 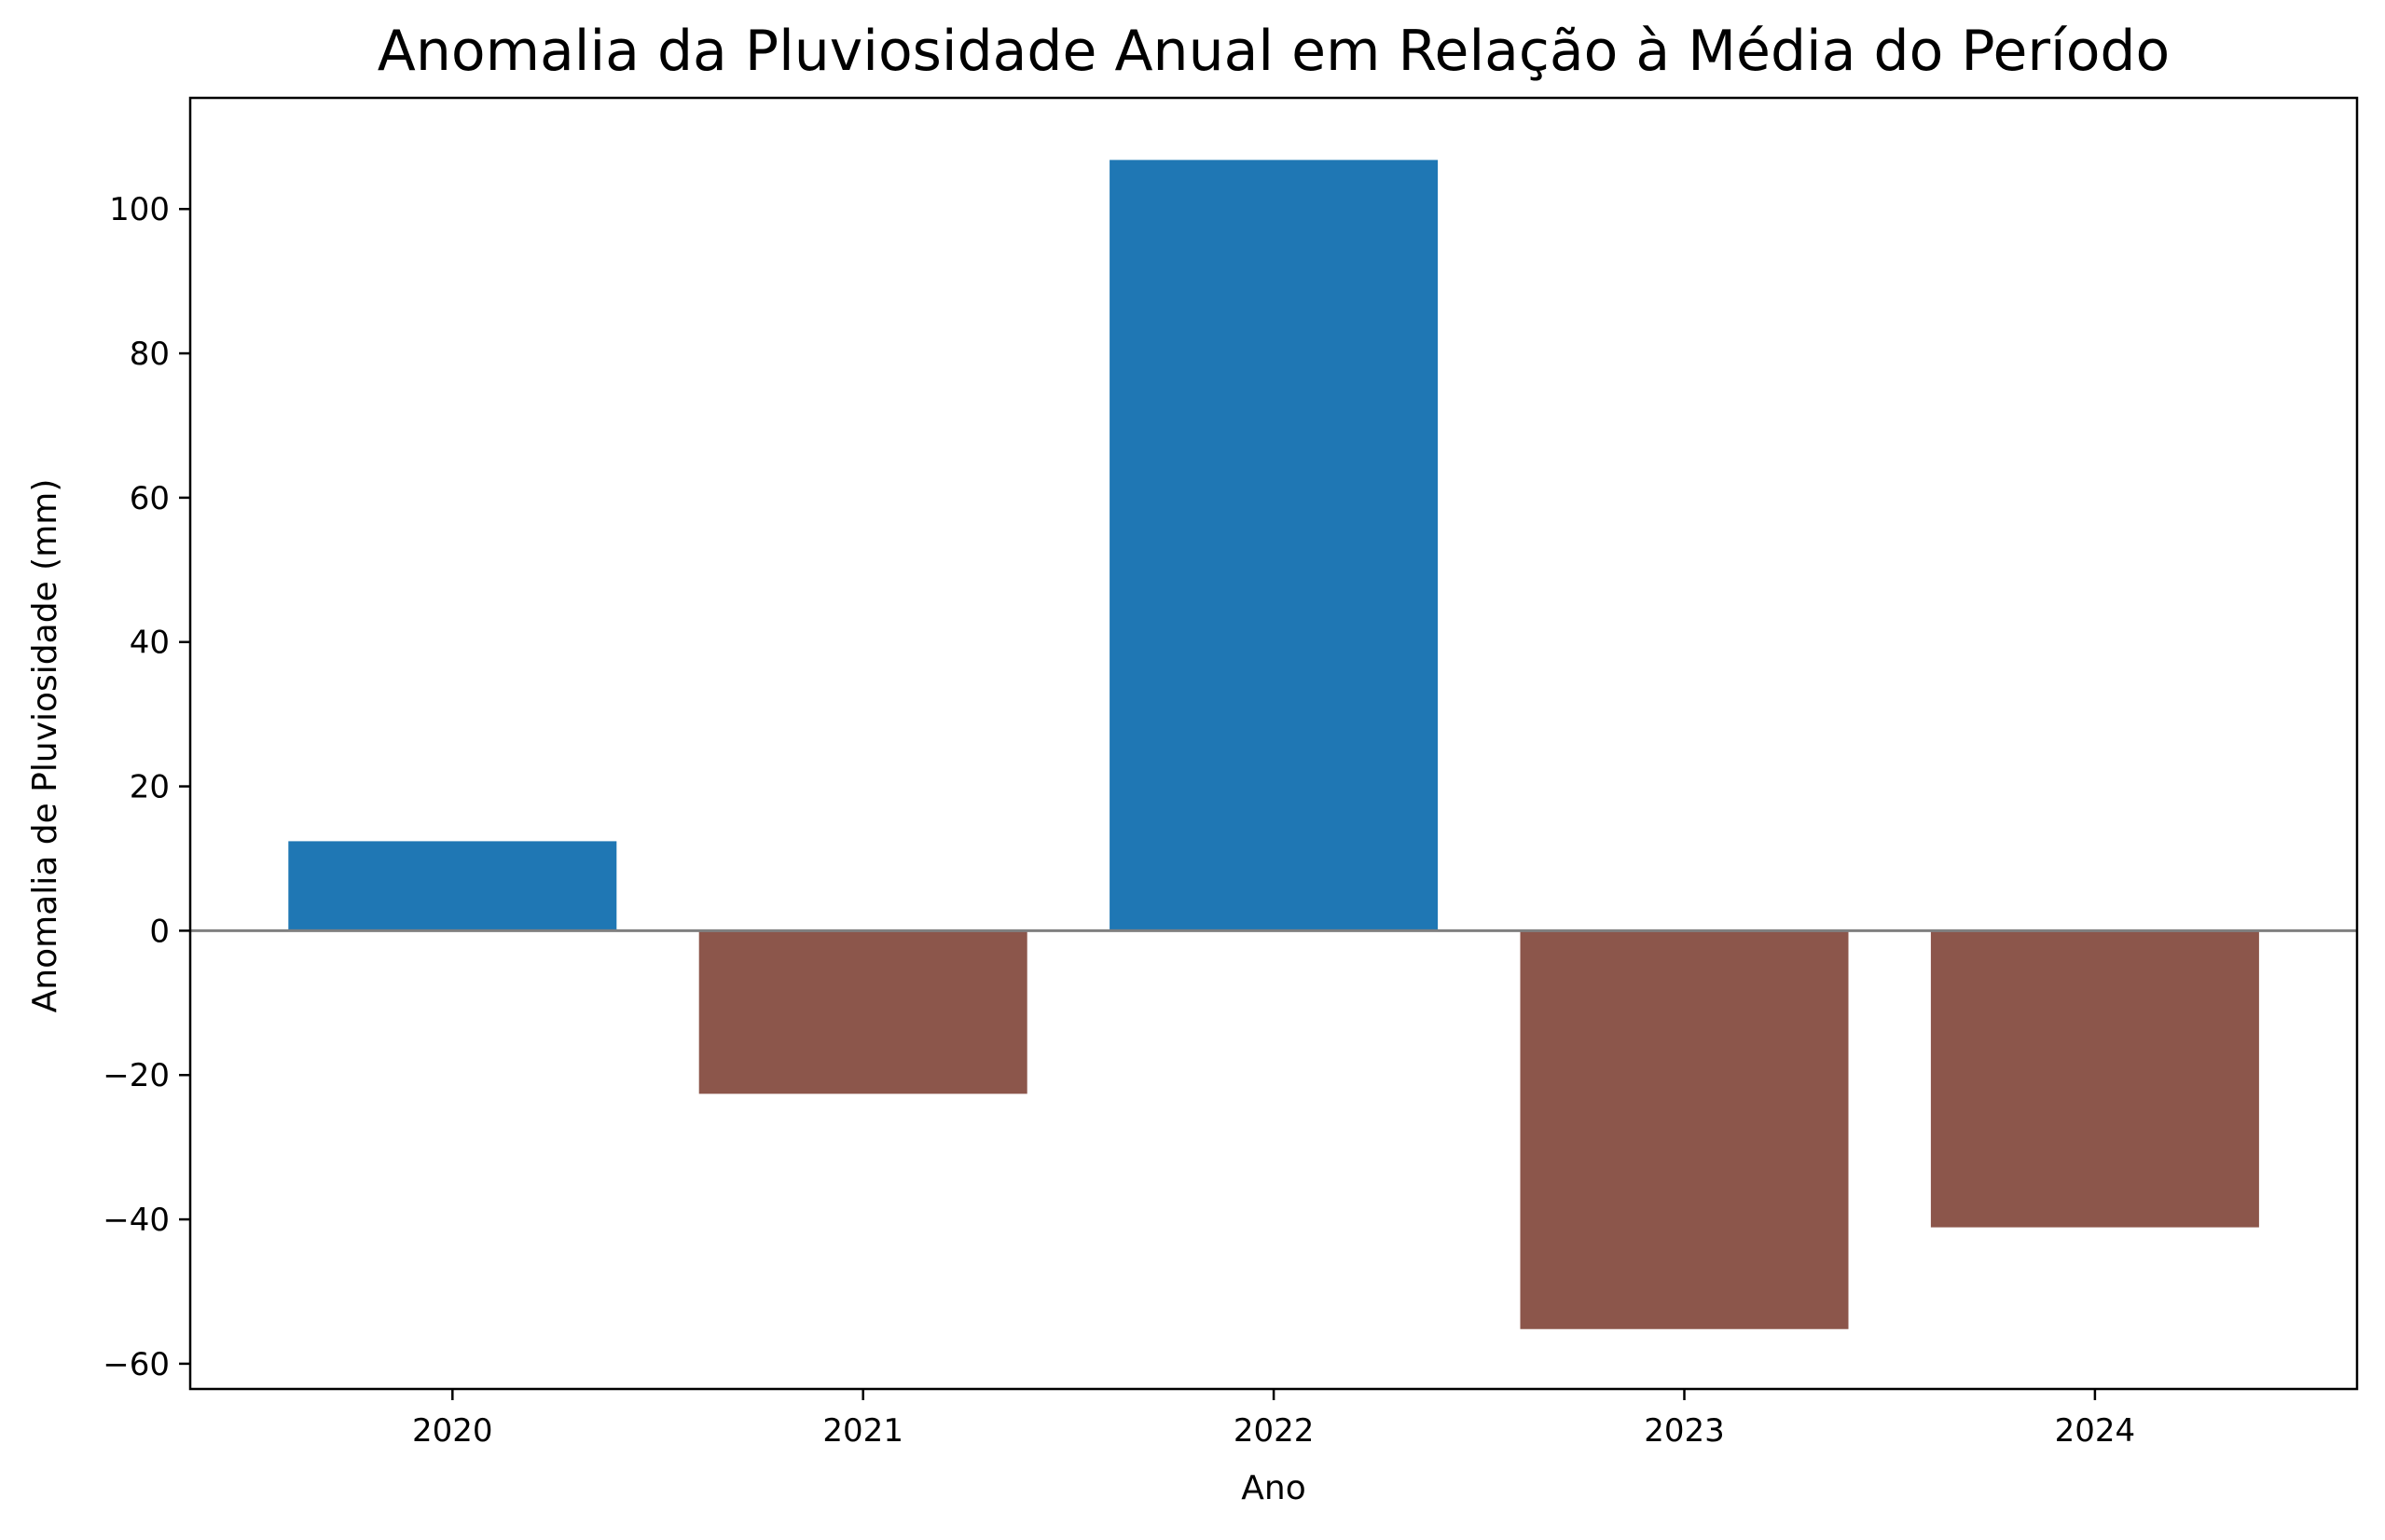 I want to click on x-tick-label: 2020, so click(x=452, y=1431).